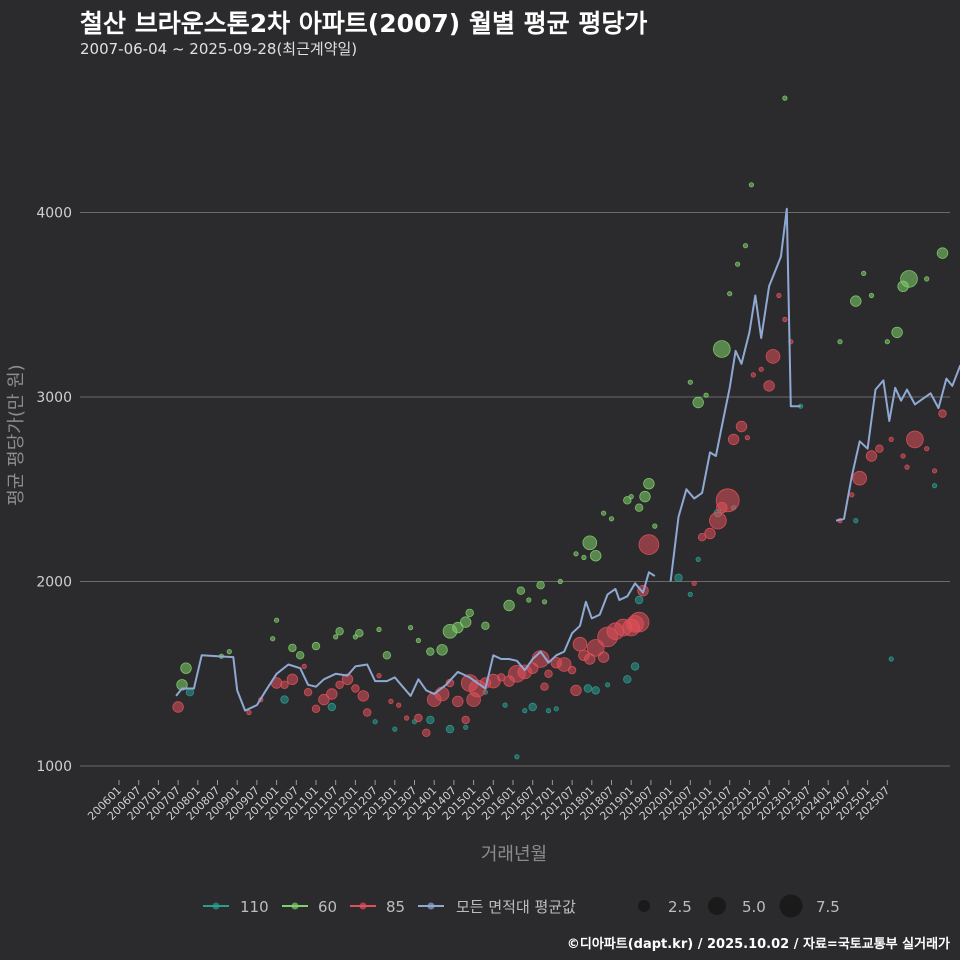 The width and height of the screenshot is (960, 960). What do you see at coordinates (54, 767) in the screenshot?
I see `y-tick-label: 1000` at bounding box center [54, 767].